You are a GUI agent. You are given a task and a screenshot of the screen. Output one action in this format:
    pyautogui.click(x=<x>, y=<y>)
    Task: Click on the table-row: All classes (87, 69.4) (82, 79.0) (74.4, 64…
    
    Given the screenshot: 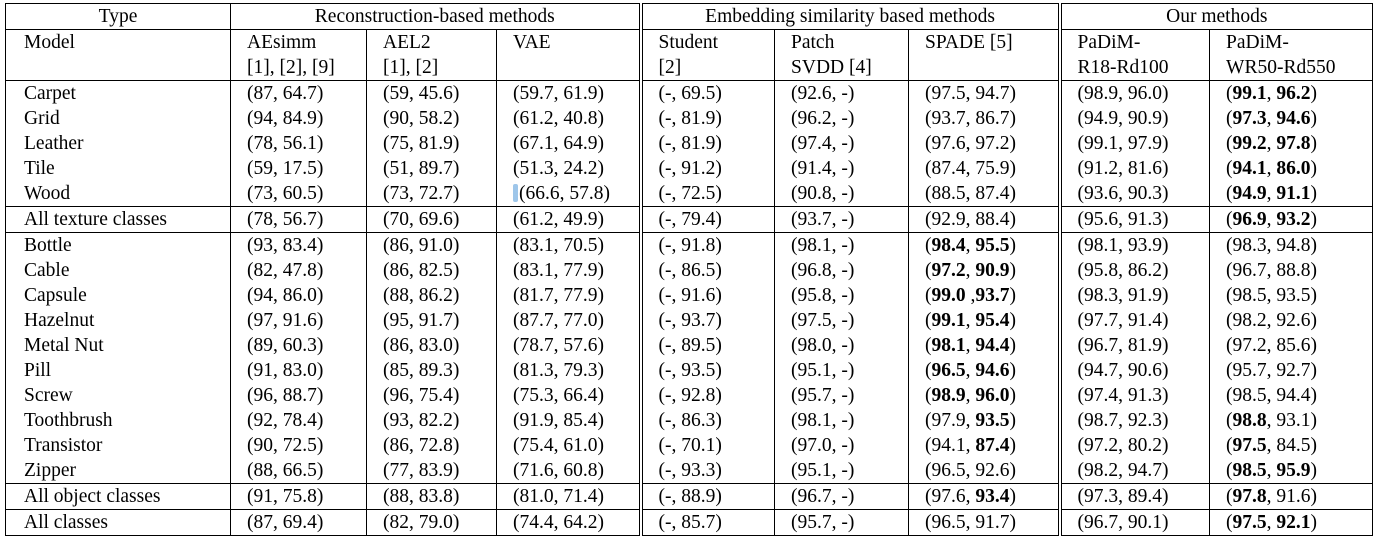 What is the action you would take?
    pyautogui.click(x=689, y=522)
    